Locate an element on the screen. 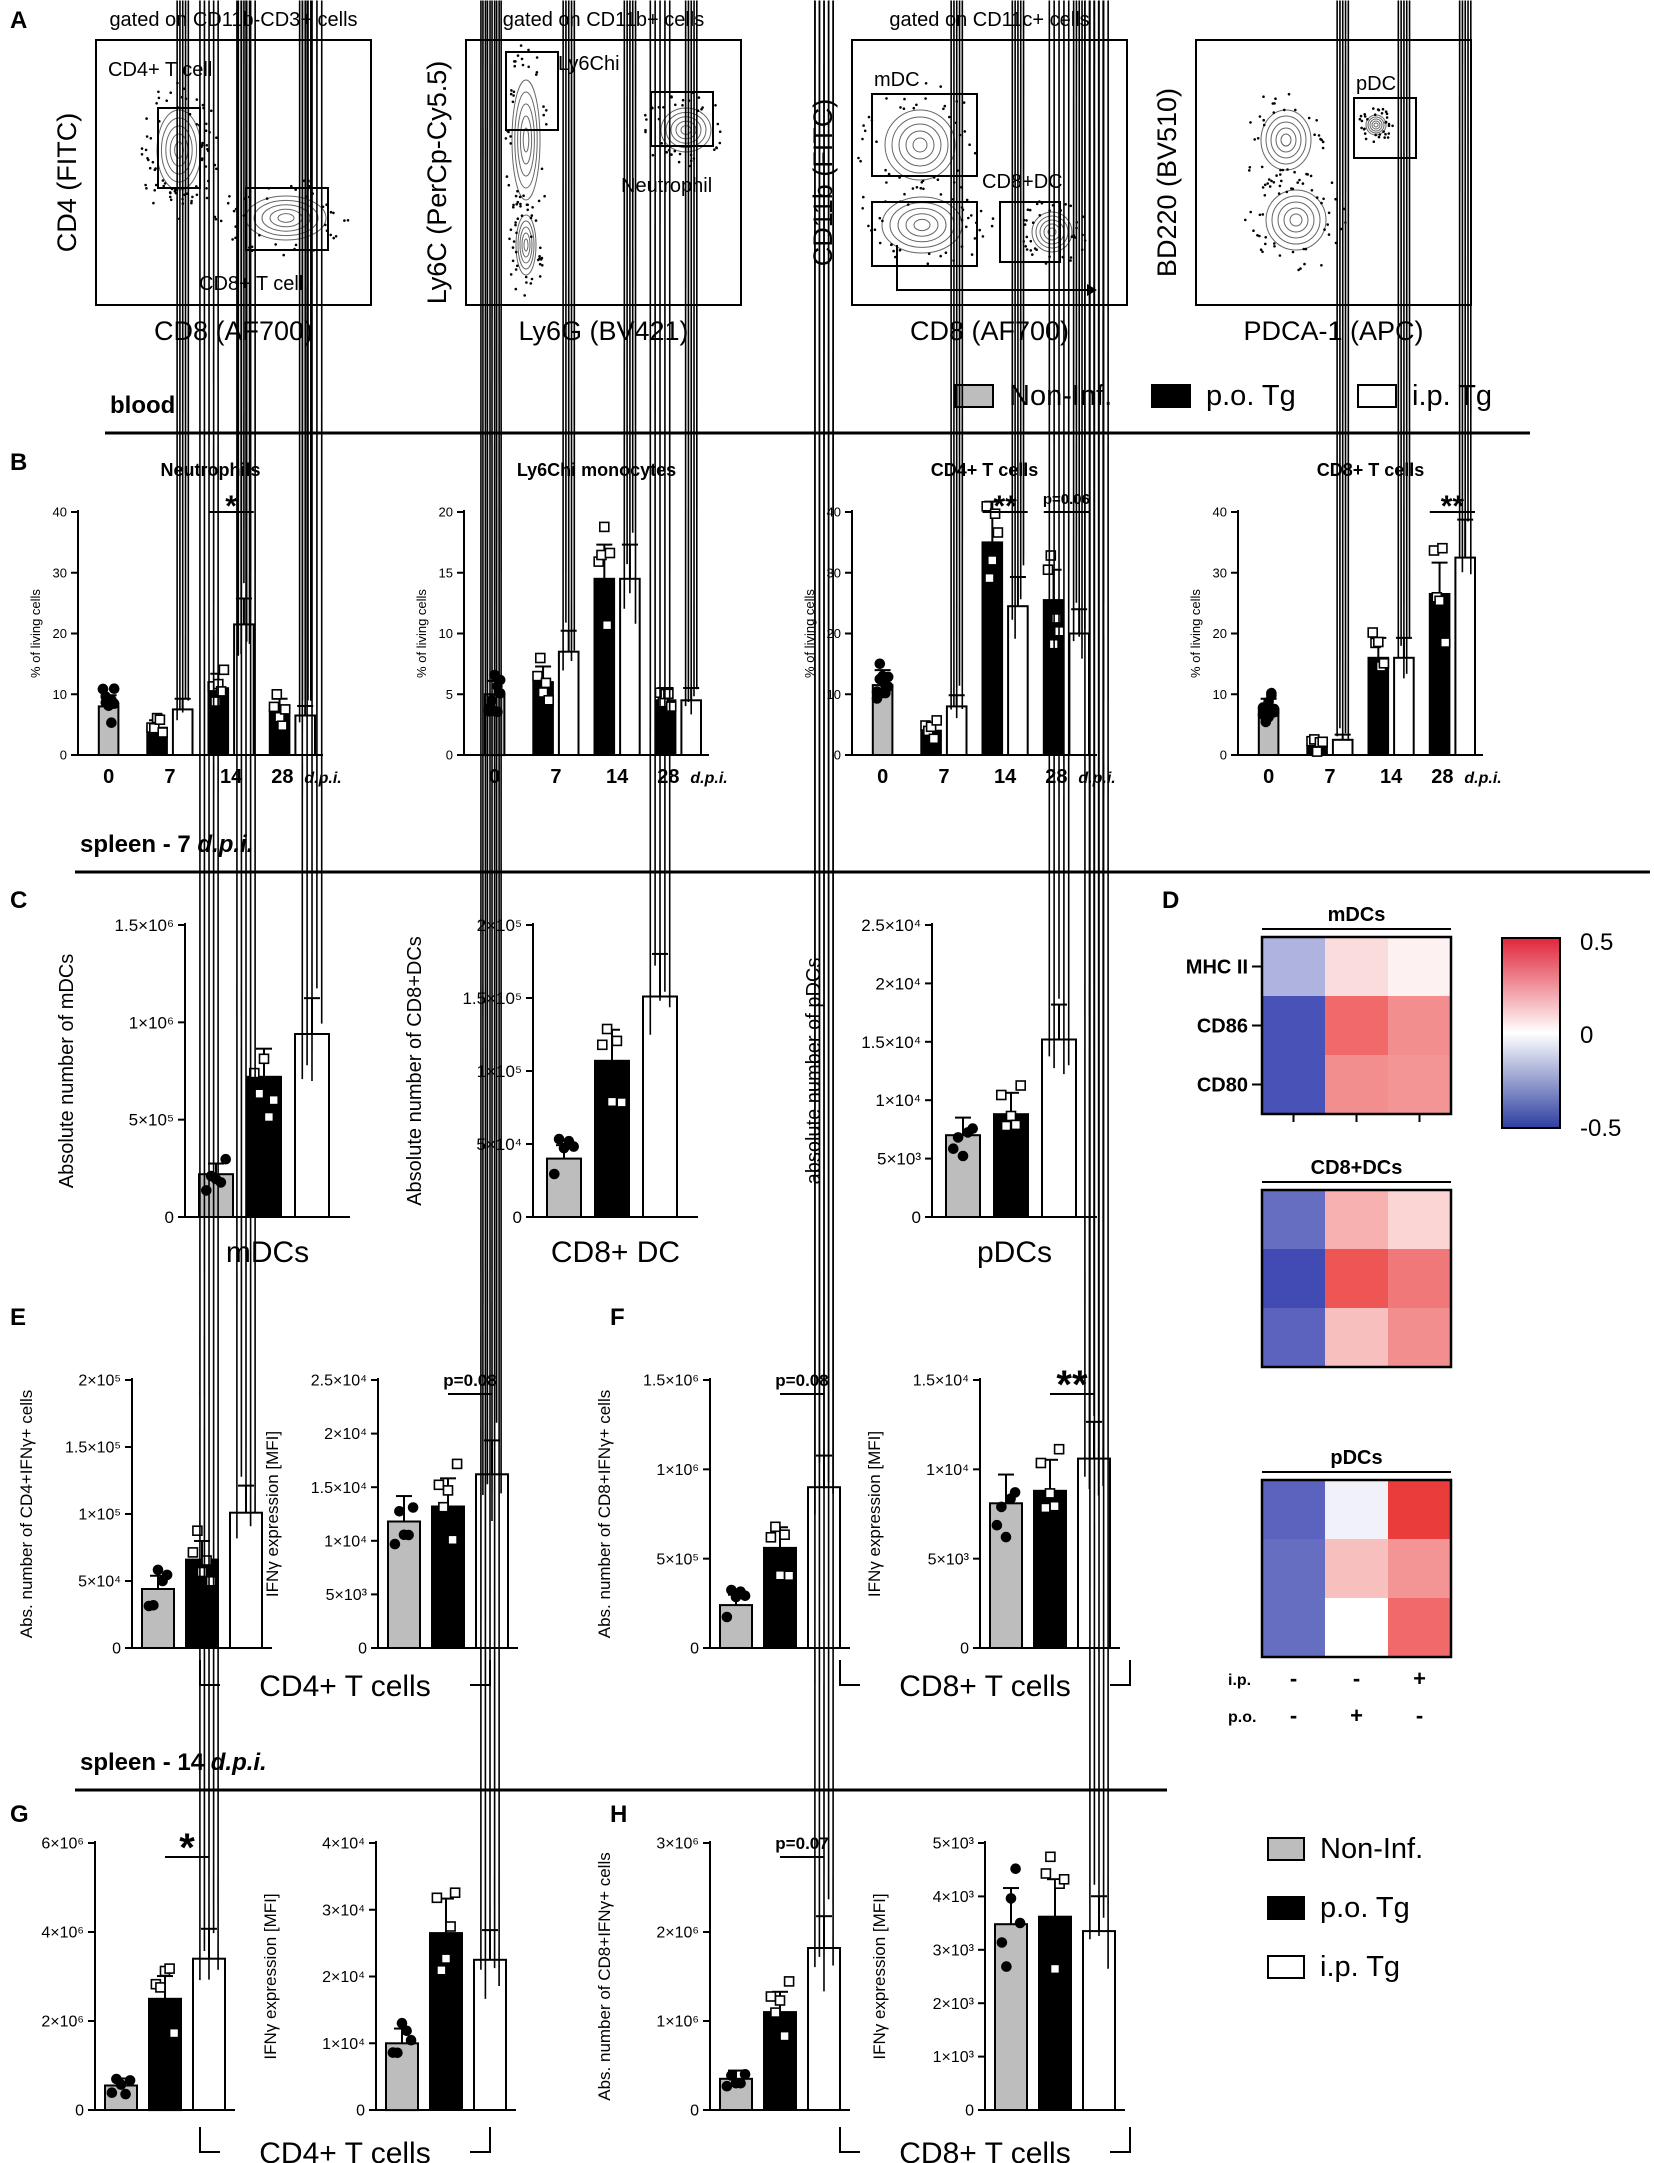 This screenshot has height=2163, width=1654. data-point-B4 is located at coordinates (1384, 663).